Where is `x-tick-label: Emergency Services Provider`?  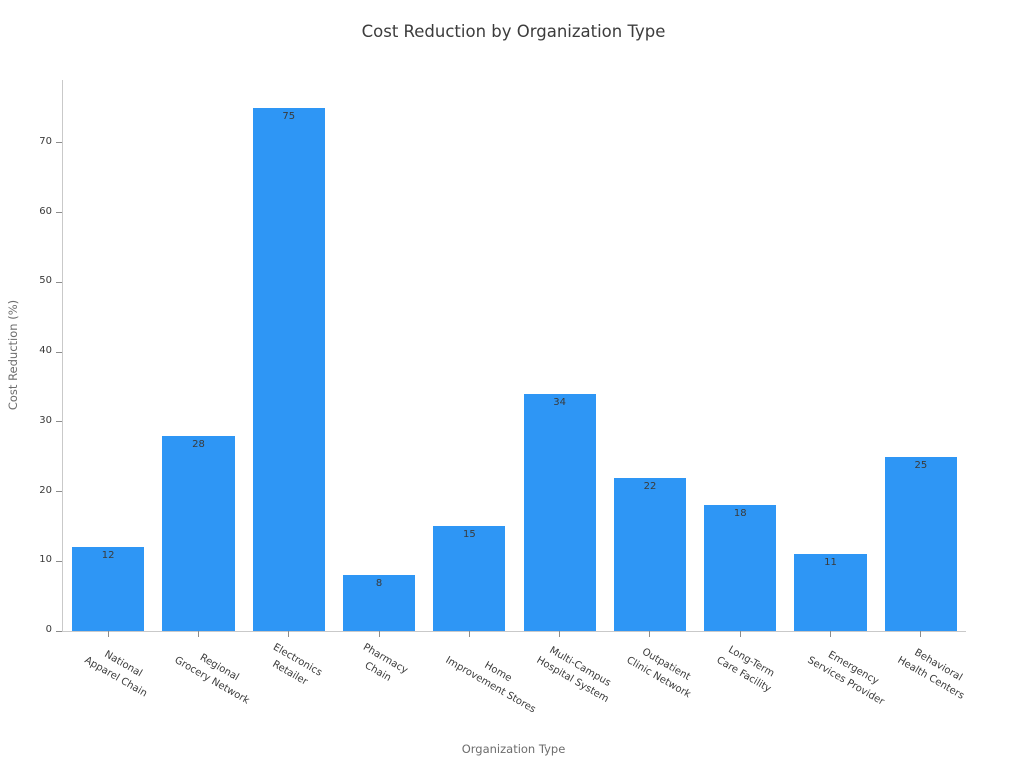
x-tick-label: Emergency Services Provider is located at coordinates (845, 678).